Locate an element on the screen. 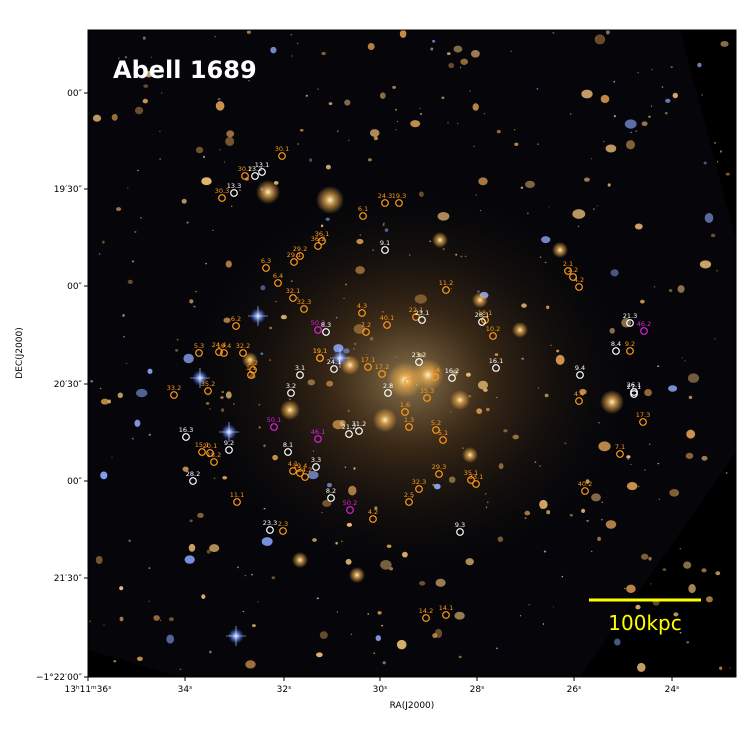 The height and width of the screenshot is (747, 747). image-label: 7.1 is located at coordinates (620, 447).